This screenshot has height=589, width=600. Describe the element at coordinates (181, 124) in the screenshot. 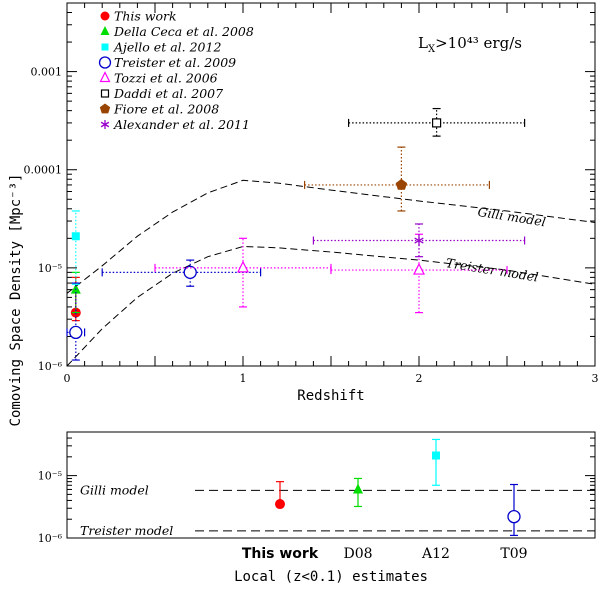

I see `legend-entry: Alexander et al. 2011` at that location.